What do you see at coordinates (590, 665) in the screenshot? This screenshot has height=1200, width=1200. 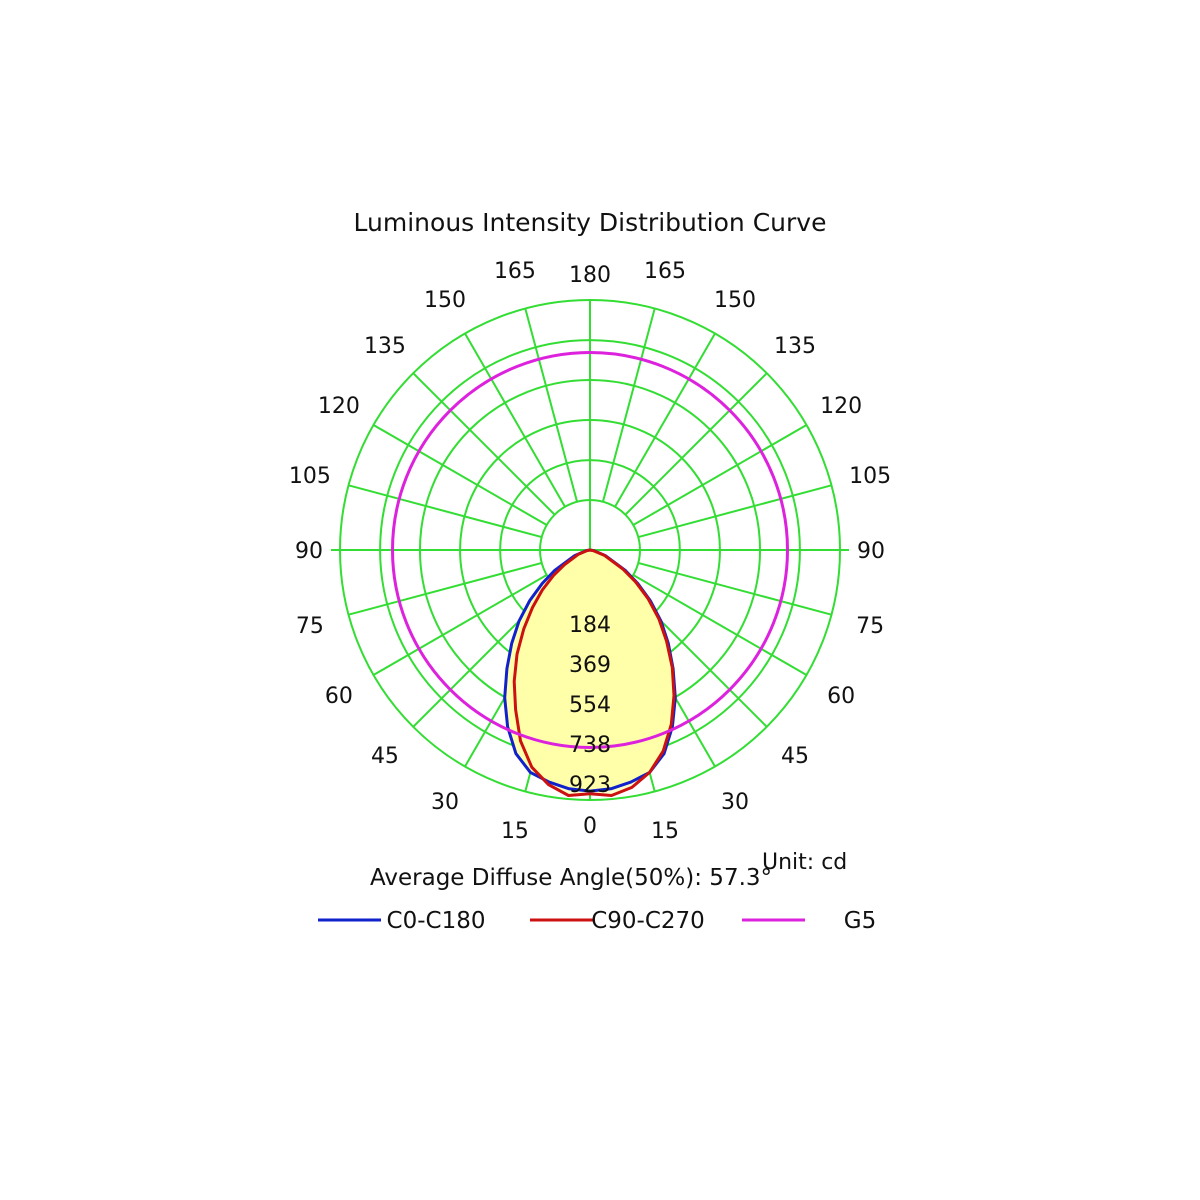 I see `radial-tick-label: 369` at bounding box center [590, 665].